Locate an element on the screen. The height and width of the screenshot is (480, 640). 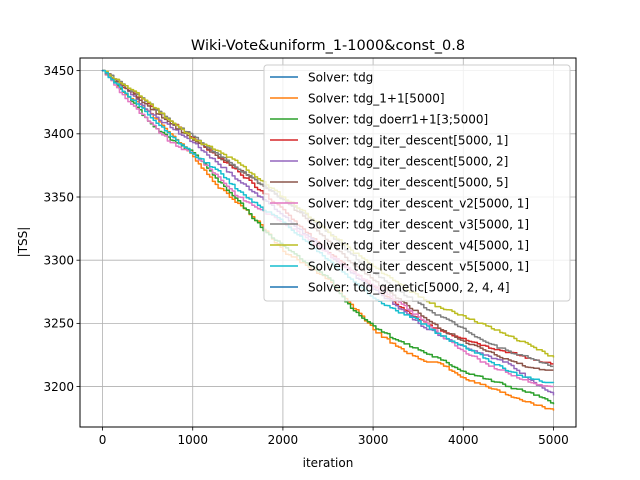
legend-label: Solver: tdg_iter_descent_v5[5000, 1] is located at coordinates (418, 266).